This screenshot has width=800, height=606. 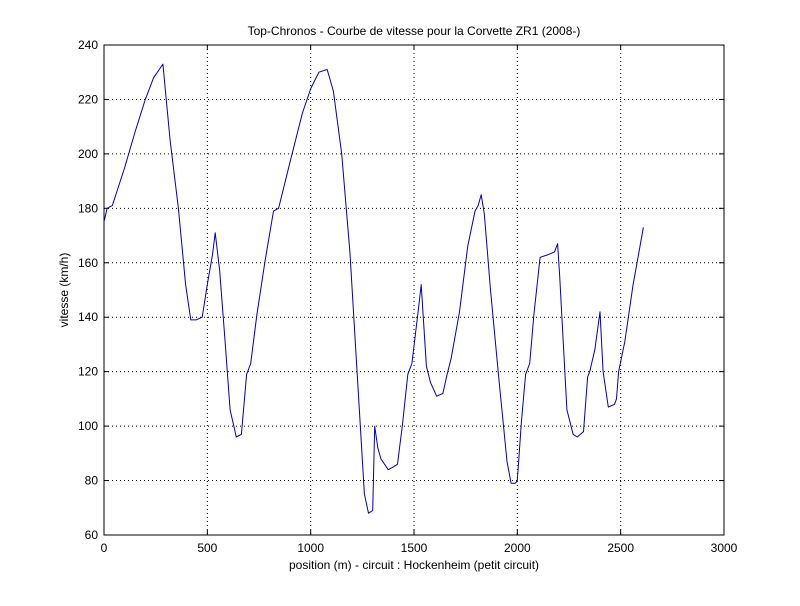 I want to click on x-tick-label: 1000, so click(x=310, y=548).